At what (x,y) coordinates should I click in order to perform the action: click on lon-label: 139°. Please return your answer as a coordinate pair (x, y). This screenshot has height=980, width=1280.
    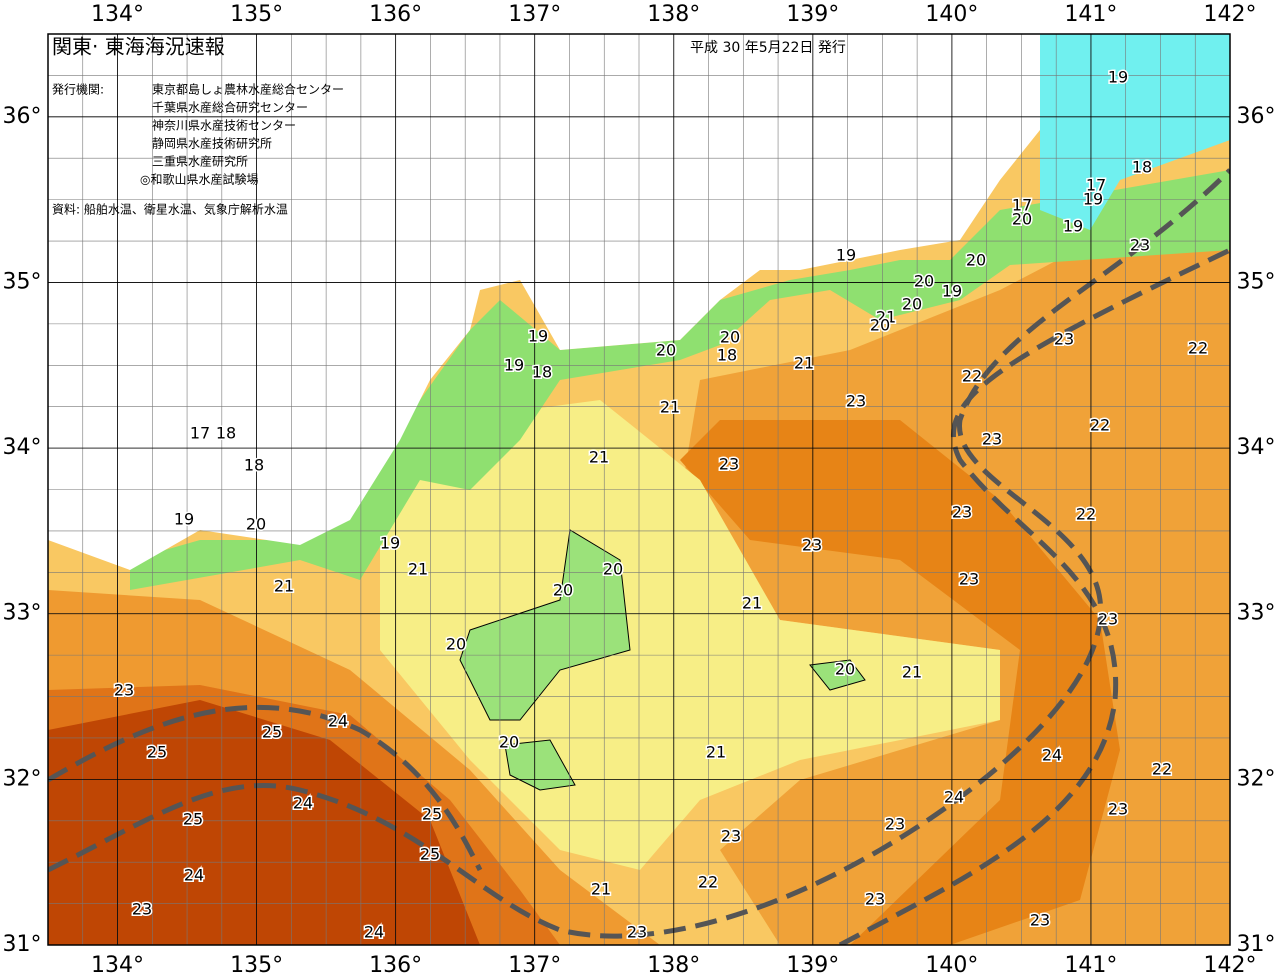
    Looking at the image, I should click on (812, 965).